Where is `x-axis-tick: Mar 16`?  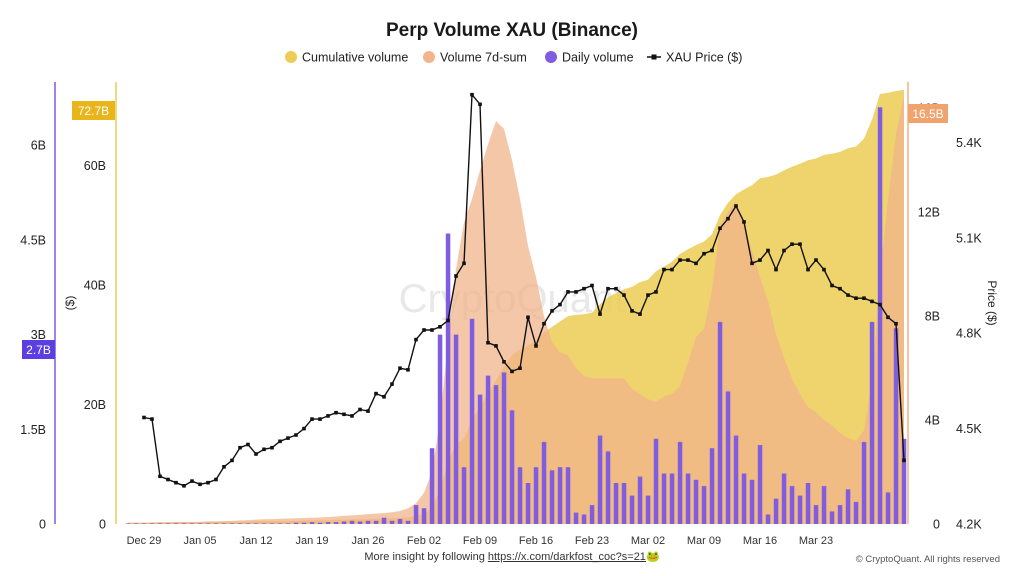
x-axis-tick: Mar 16 is located at coordinates (760, 541).